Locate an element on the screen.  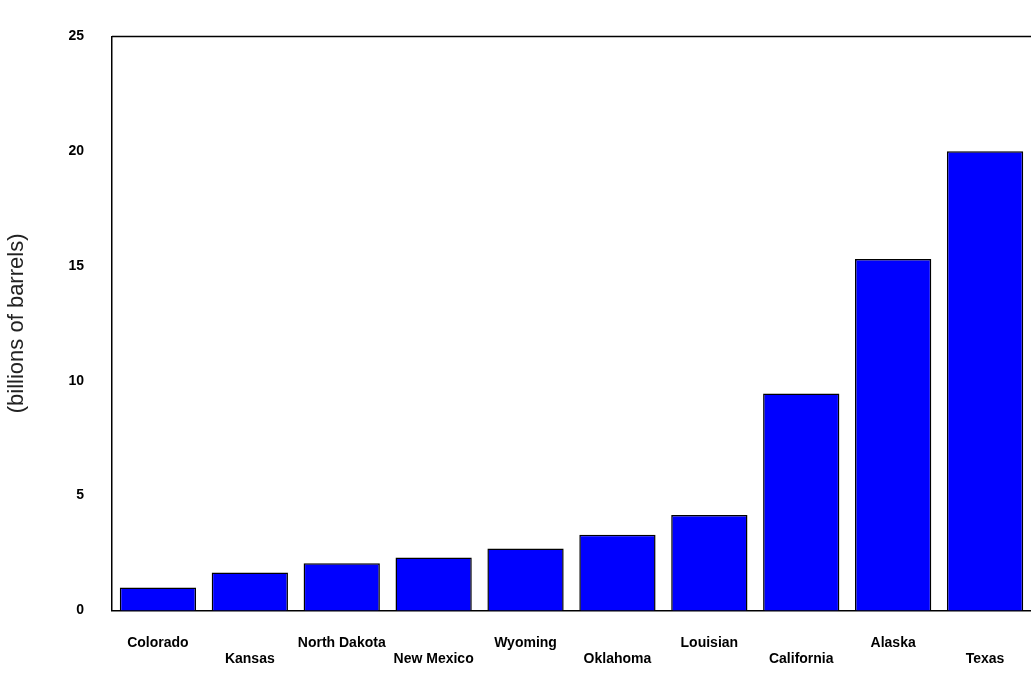
x-tick-label: Colorado is located at coordinates (158, 641).